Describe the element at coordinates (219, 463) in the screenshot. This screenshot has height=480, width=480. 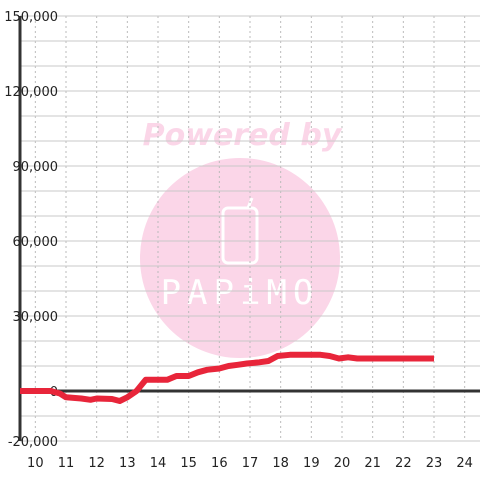
I see `x-tick-label: 16` at that location.